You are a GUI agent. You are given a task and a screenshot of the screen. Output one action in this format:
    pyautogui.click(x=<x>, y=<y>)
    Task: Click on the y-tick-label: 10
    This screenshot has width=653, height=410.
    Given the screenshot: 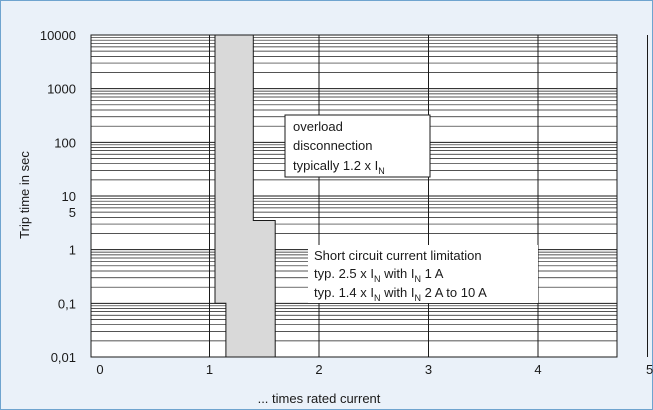 What is the action you would take?
    pyautogui.click(x=69, y=196)
    